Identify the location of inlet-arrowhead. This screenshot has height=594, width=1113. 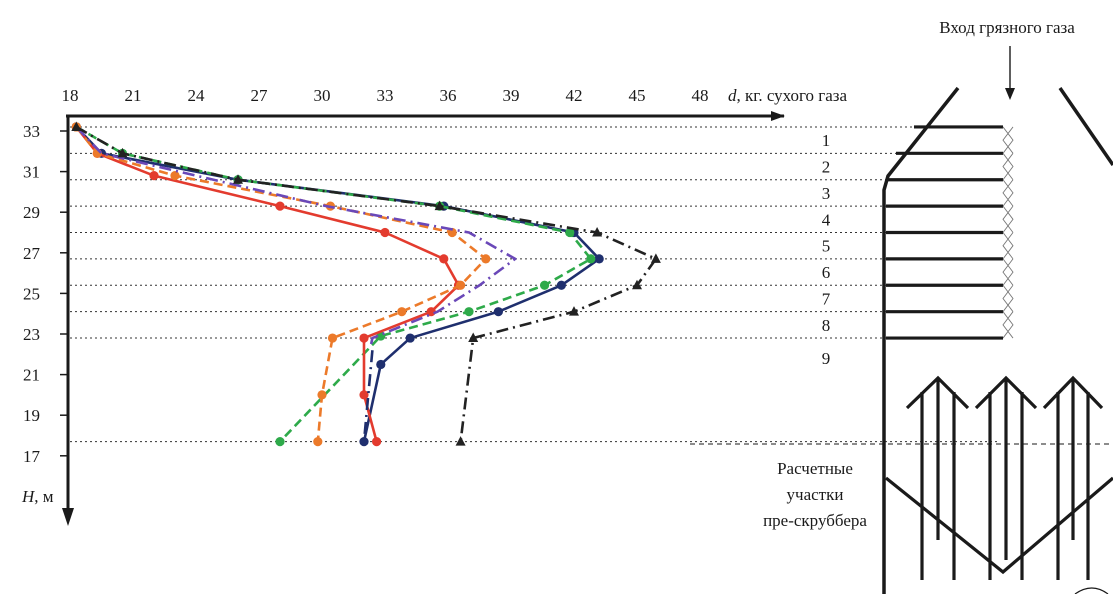
(1010, 94).